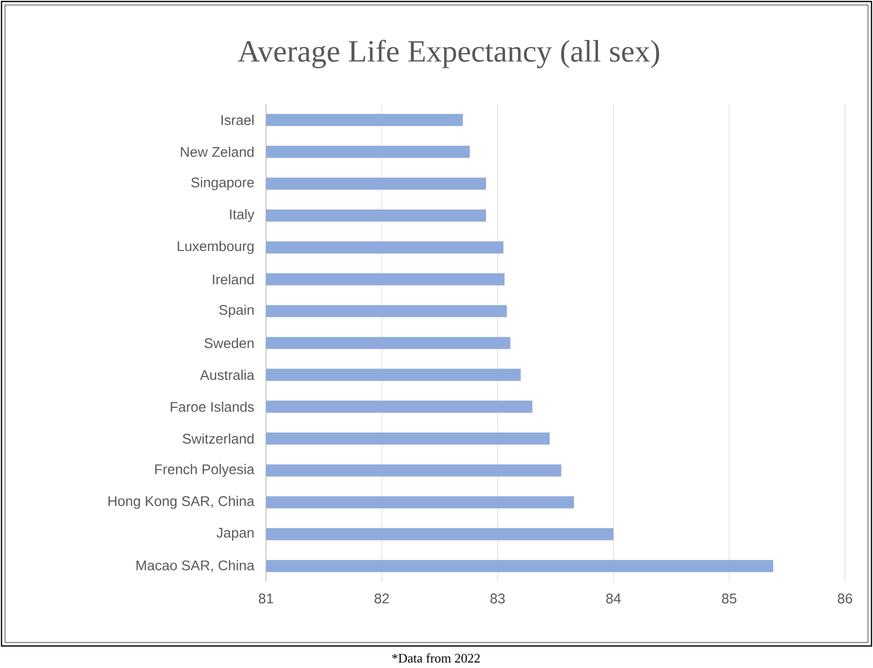  What do you see at coordinates (613, 599) in the screenshot?
I see `x-tick-label: 84` at bounding box center [613, 599].